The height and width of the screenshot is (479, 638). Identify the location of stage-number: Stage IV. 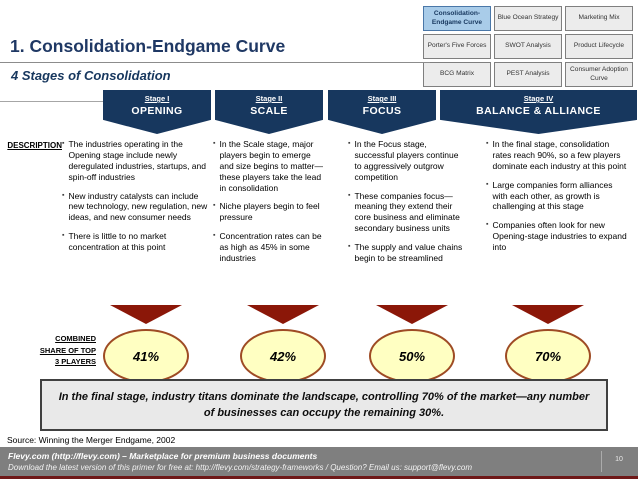
(538, 98).